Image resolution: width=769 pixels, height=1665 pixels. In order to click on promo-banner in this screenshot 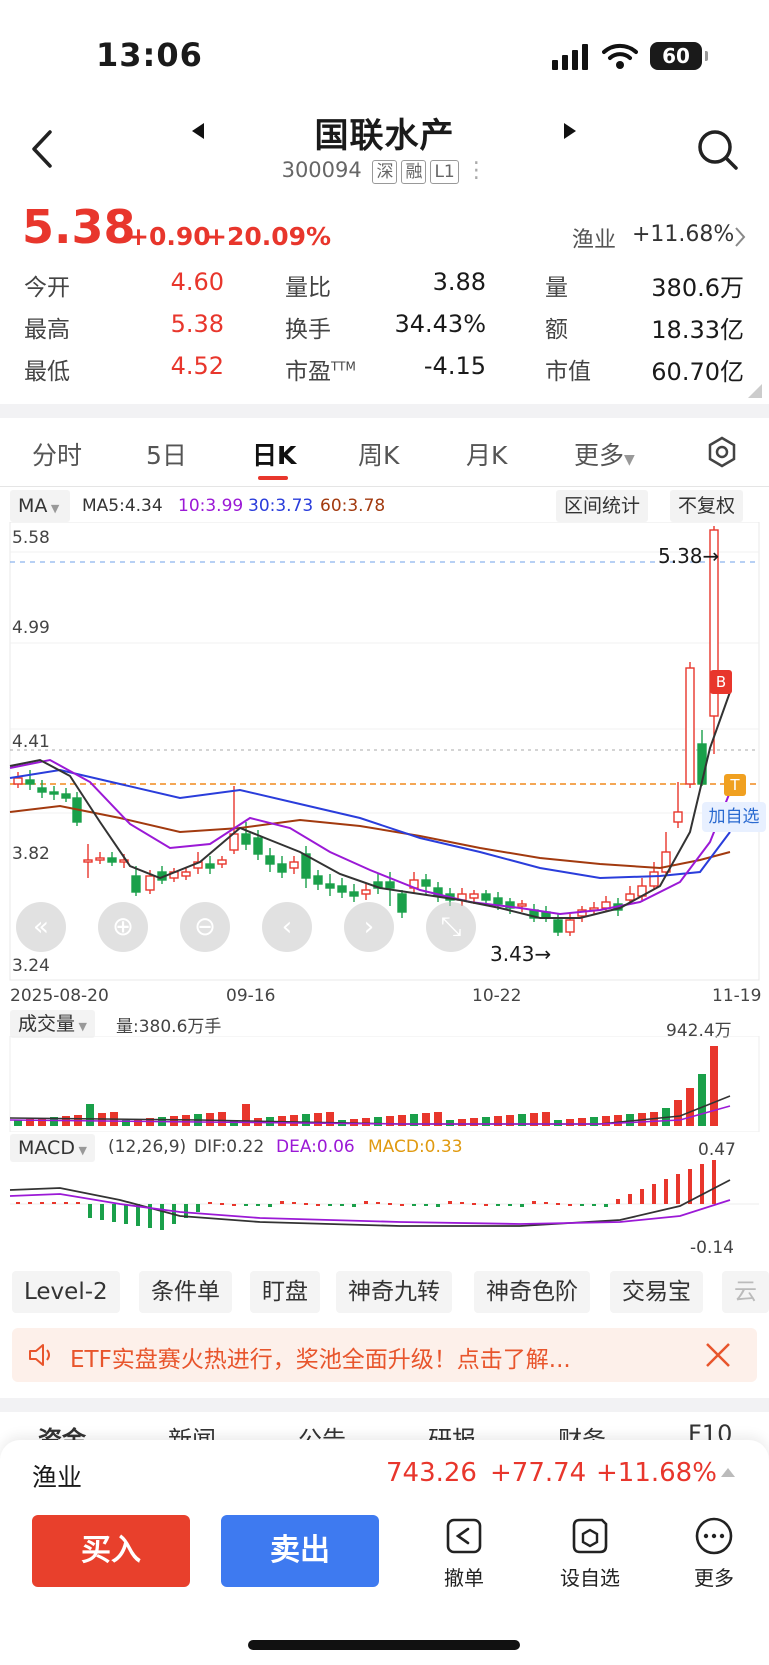, I will do `click(384, 1355)`.